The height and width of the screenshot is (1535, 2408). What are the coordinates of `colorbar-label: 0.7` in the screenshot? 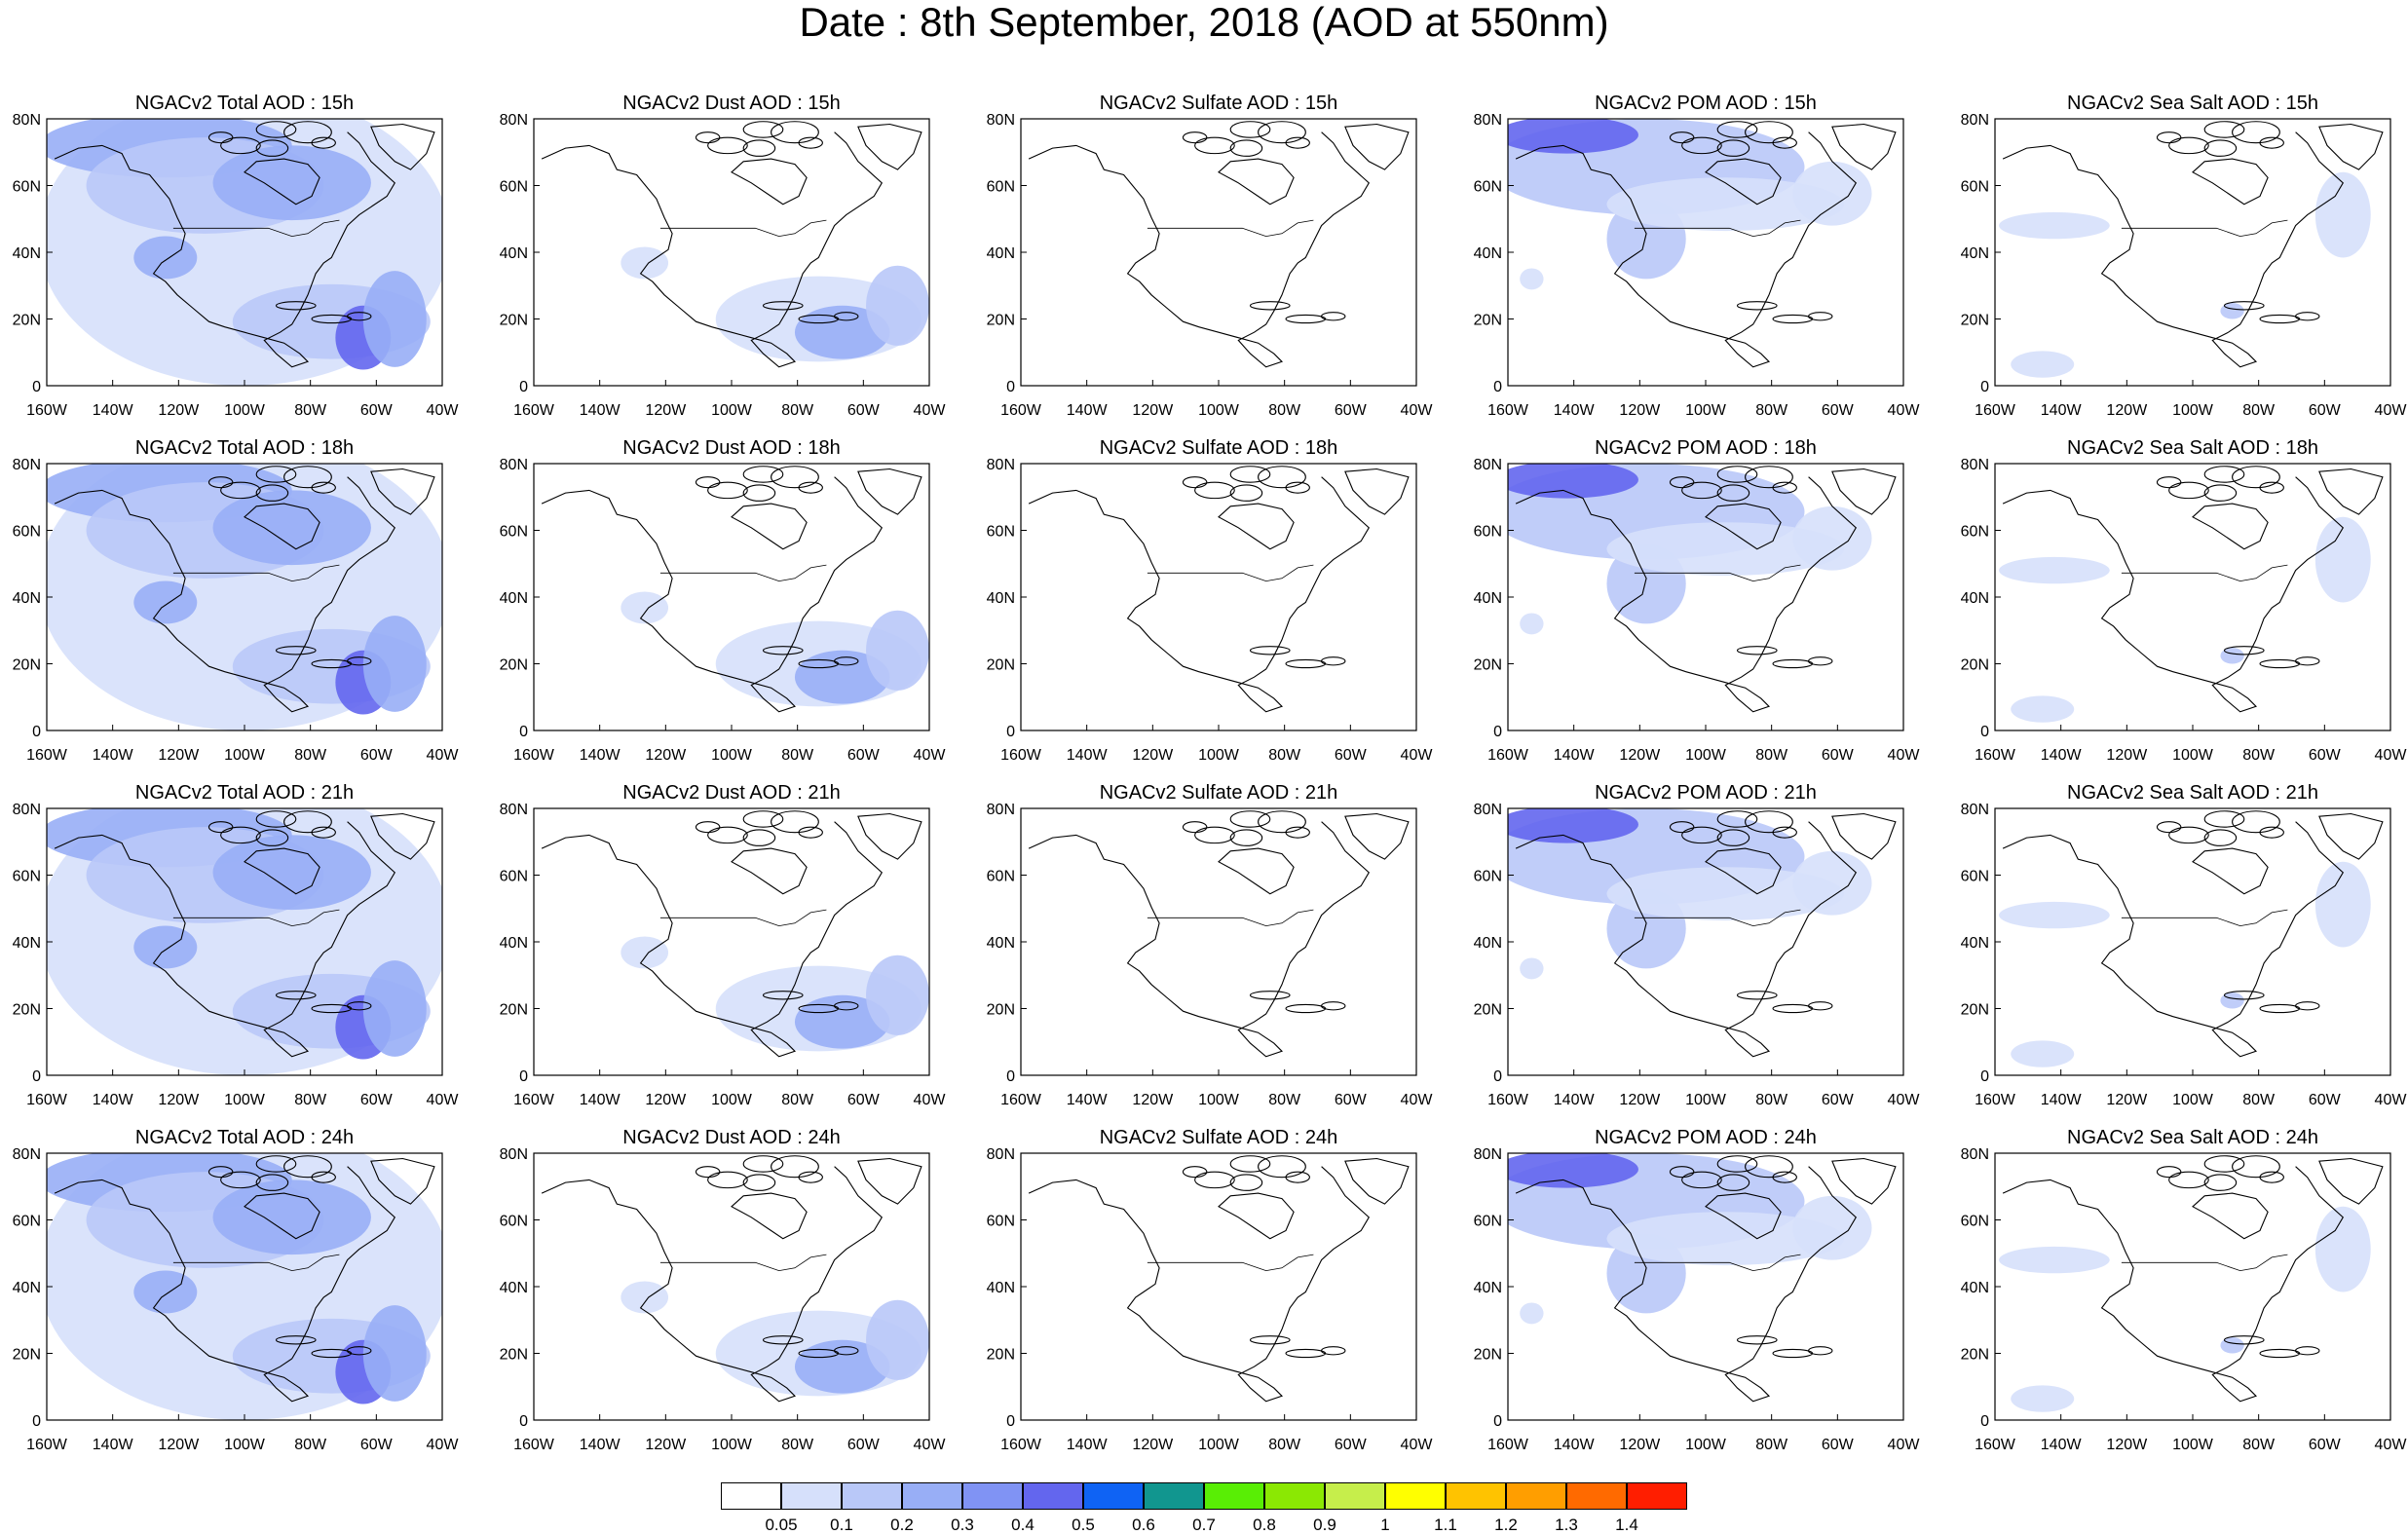 It's located at (1204, 1525).